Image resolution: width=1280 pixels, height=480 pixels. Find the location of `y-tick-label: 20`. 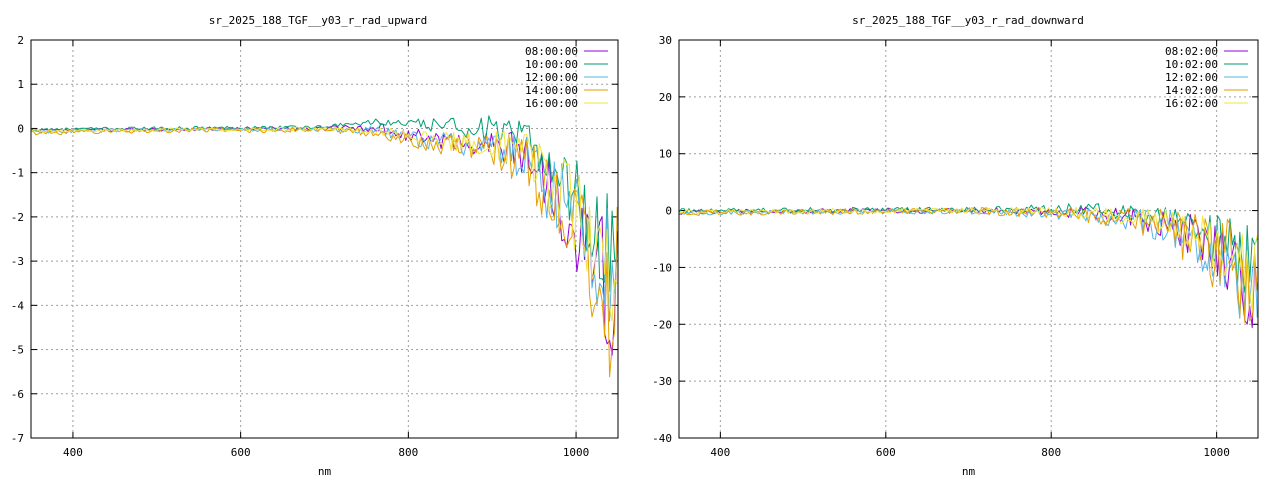

y-tick-label: 20 is located at coordinates (665, 97).